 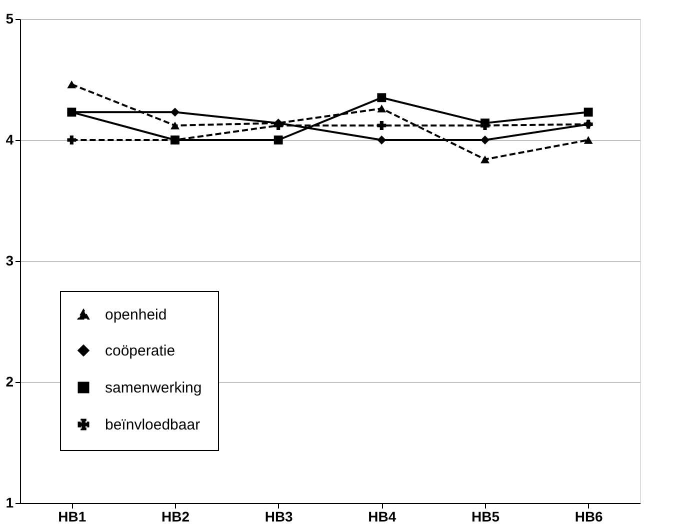 I want to click on legend-label: openheid, so click(x=136, y=315).